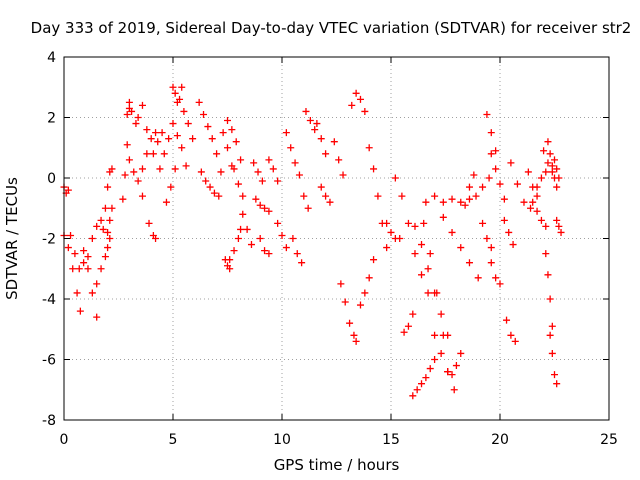 Image resolution: width=640 pixels, height=480 pixels. What do you see at coordinates (500, 440) in the screenshot?
I see `x-tick-label: 20` at bounding box center [500, 440].